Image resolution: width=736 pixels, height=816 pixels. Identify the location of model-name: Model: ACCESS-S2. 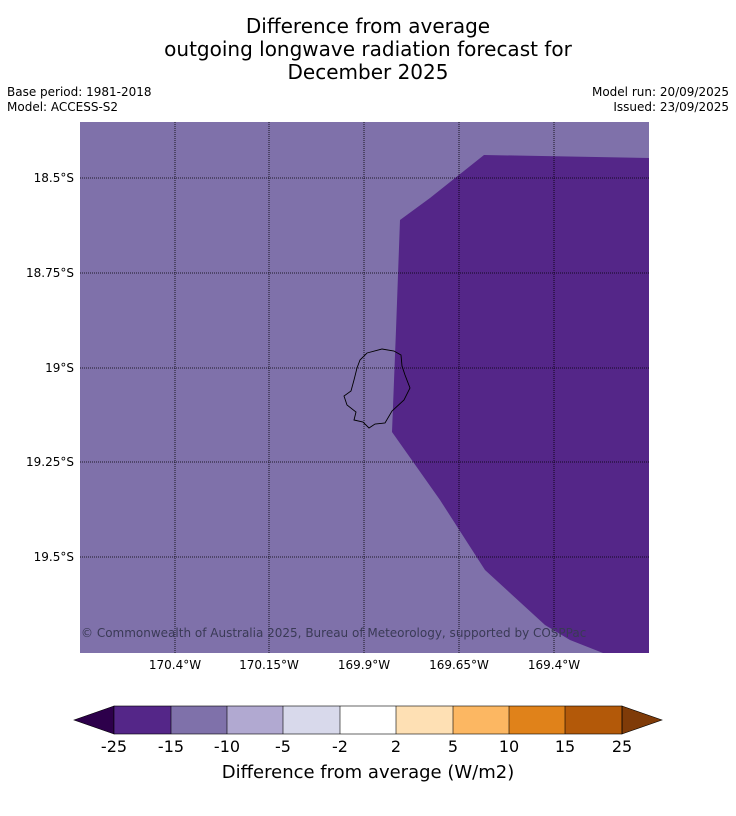
(63, 107).